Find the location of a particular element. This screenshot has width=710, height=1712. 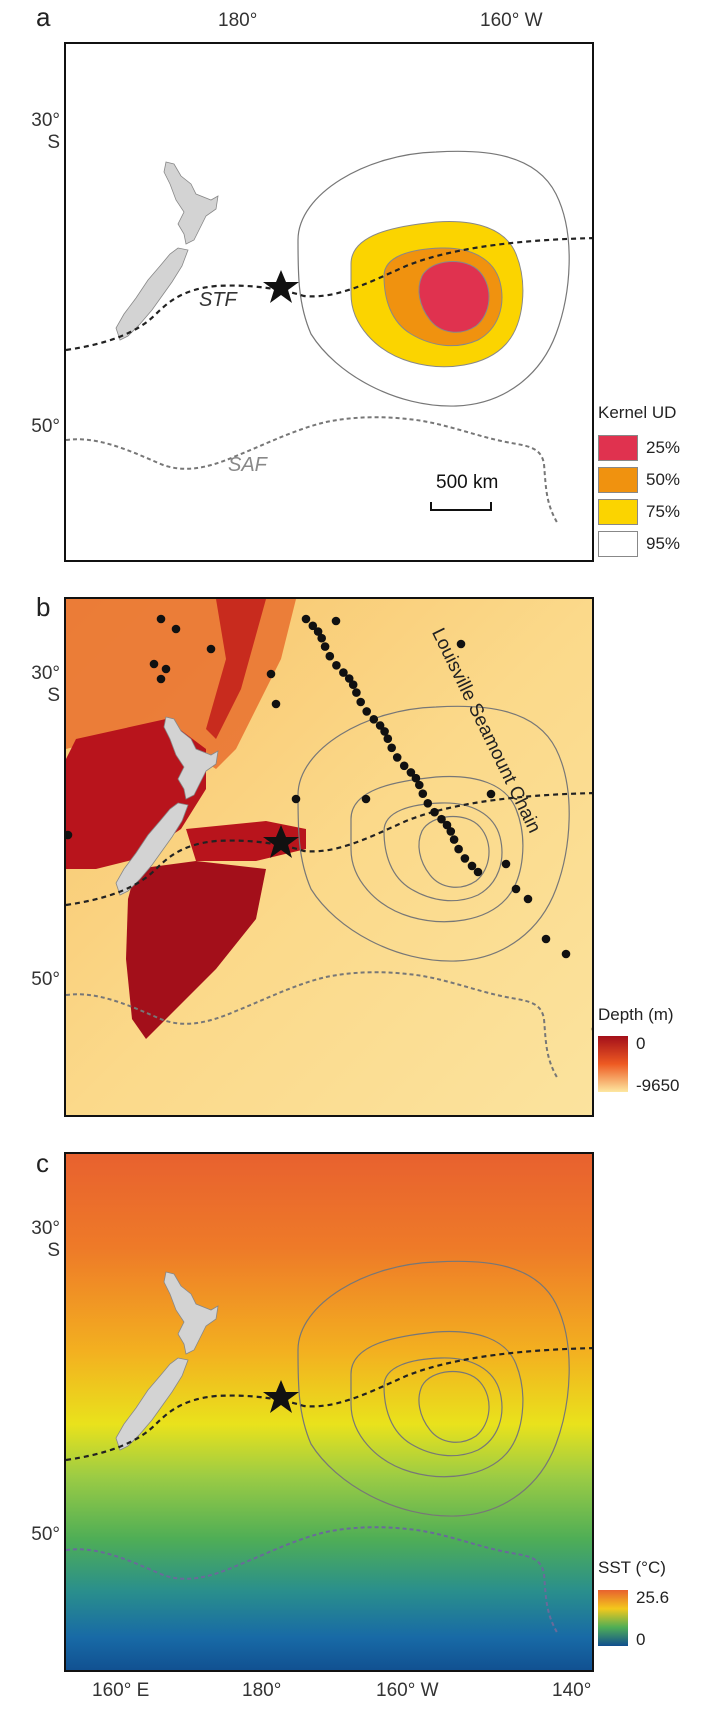

kernel-ud-legend-title: Kernel UD is located at coordinates (637, 413).